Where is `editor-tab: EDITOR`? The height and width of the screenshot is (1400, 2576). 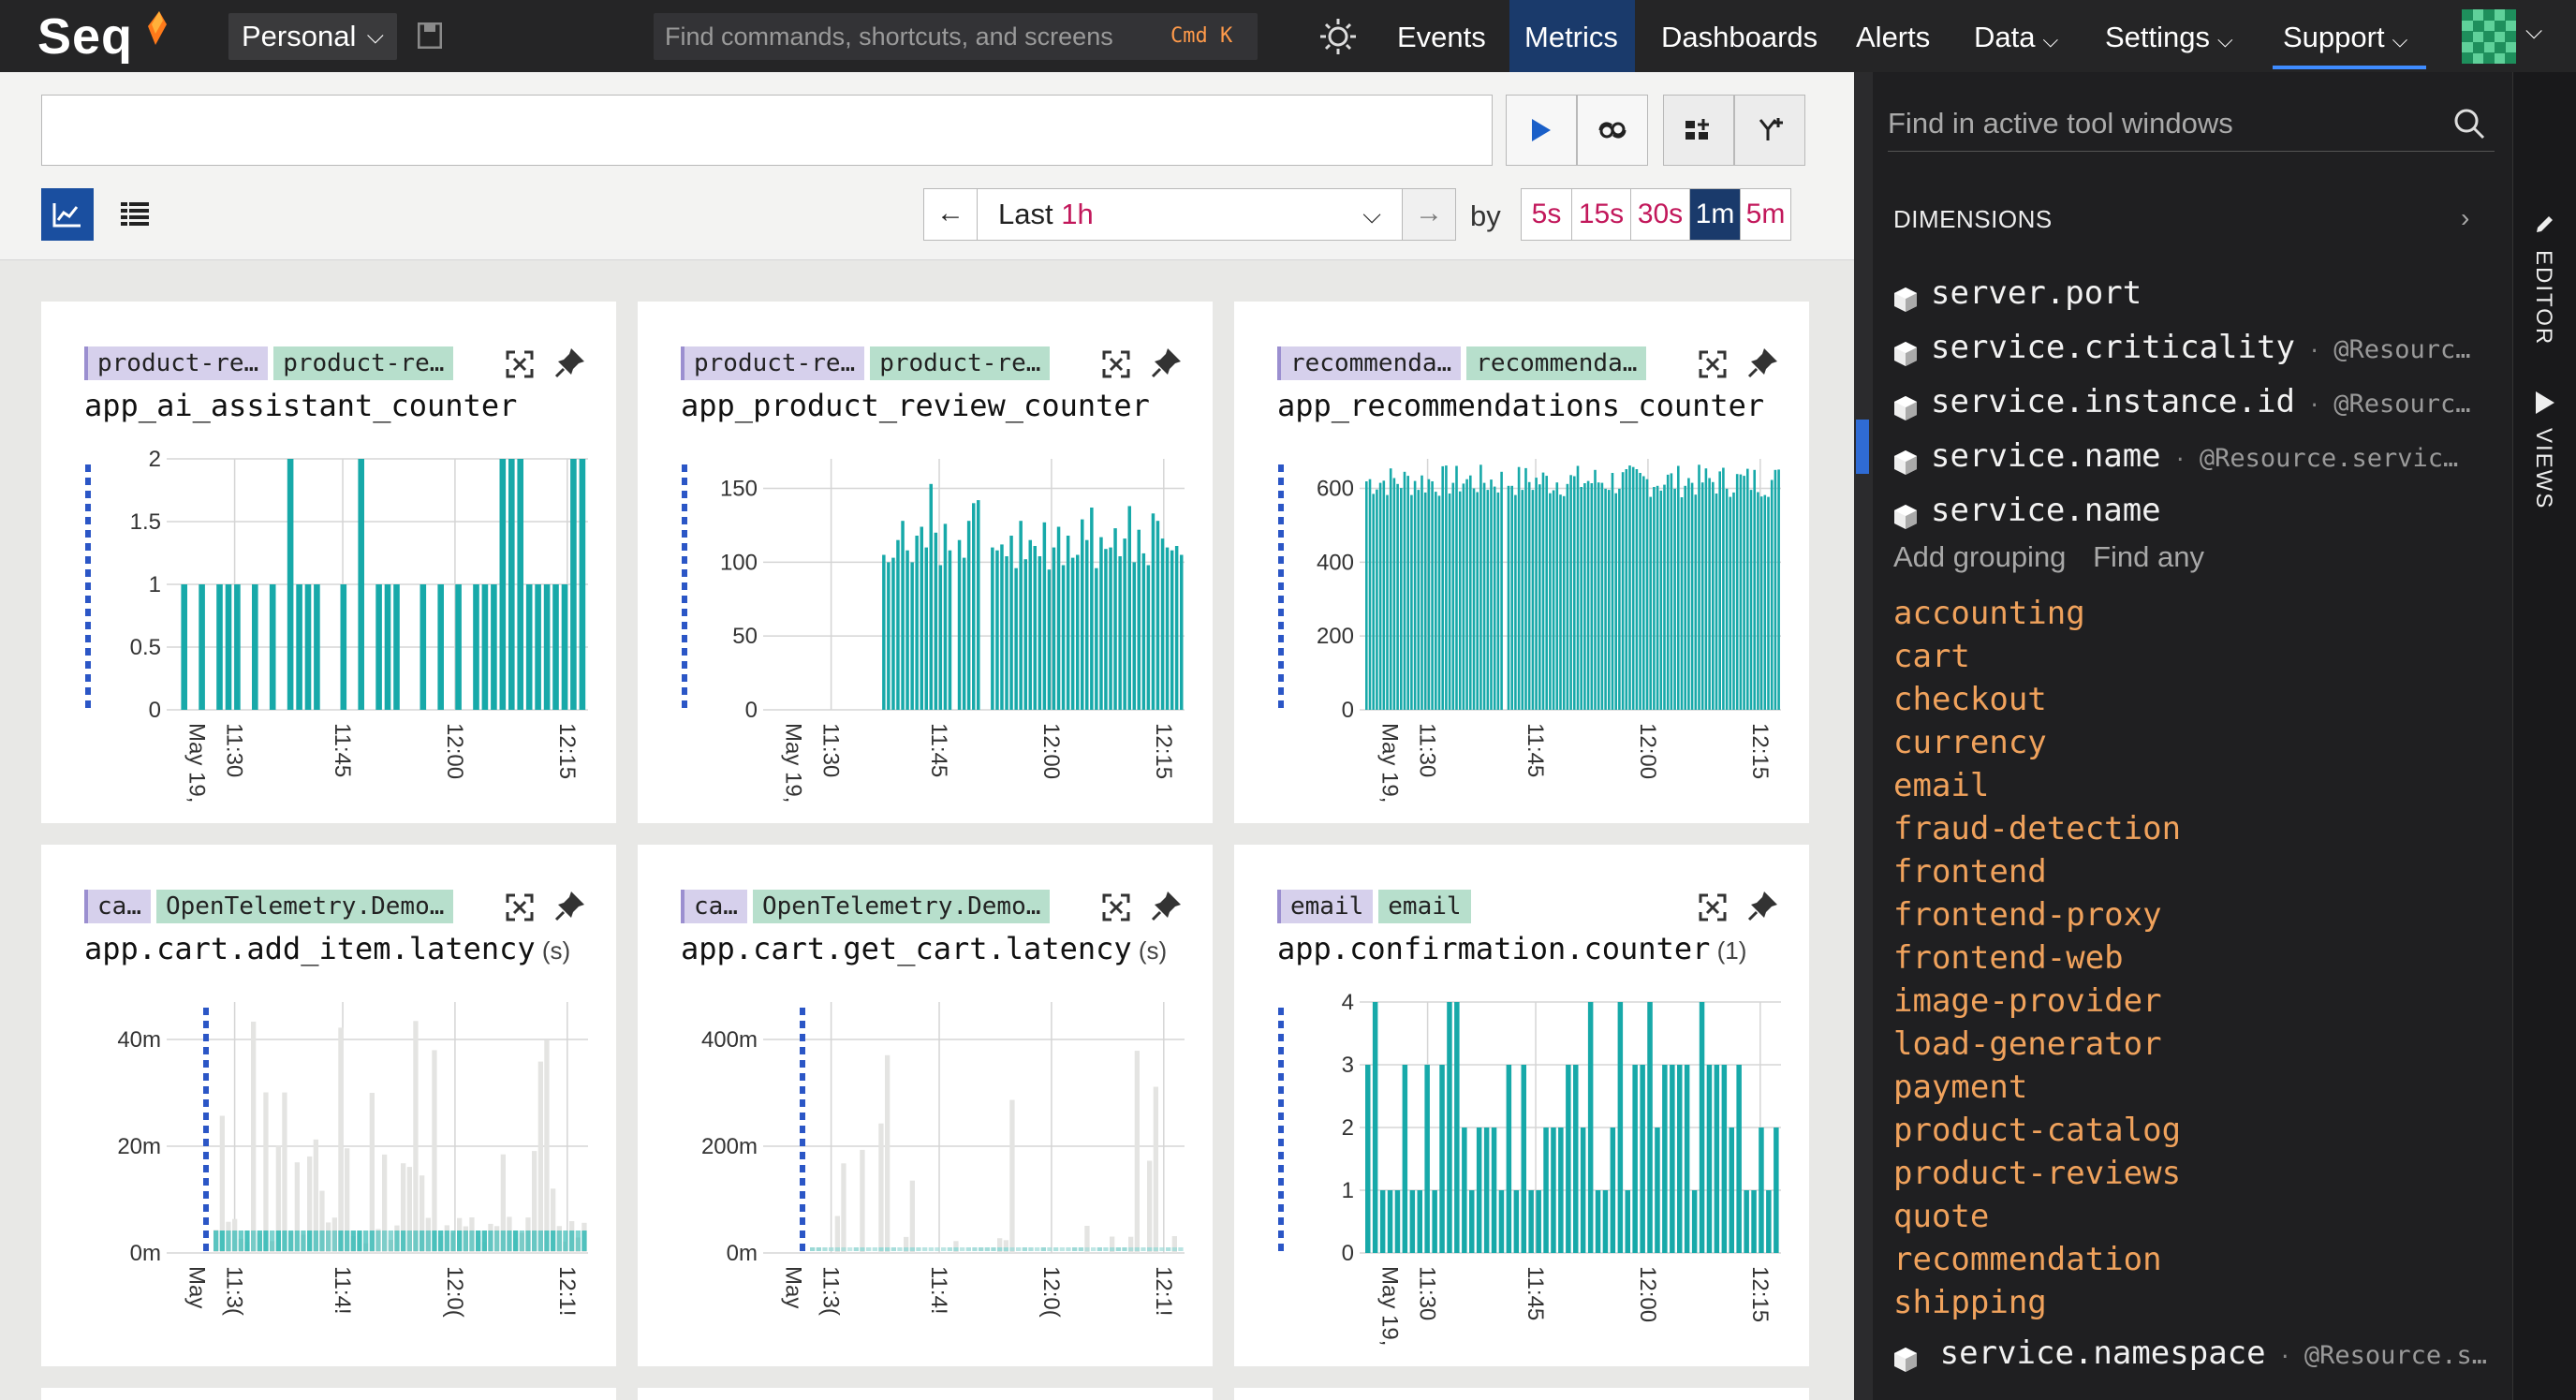 editor-tab: EDITOR is located at coordinates (2543, 298).